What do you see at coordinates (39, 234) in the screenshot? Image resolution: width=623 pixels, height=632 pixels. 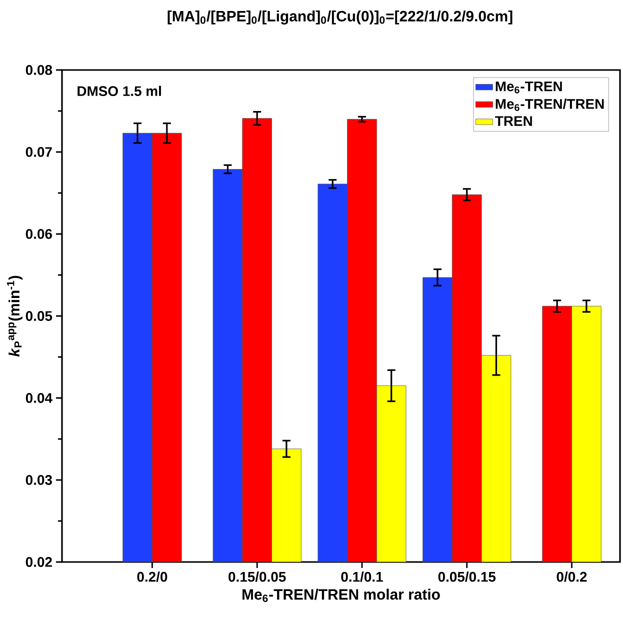 I see `y-tick-label: 0.06` at bounding box center [39, 234].